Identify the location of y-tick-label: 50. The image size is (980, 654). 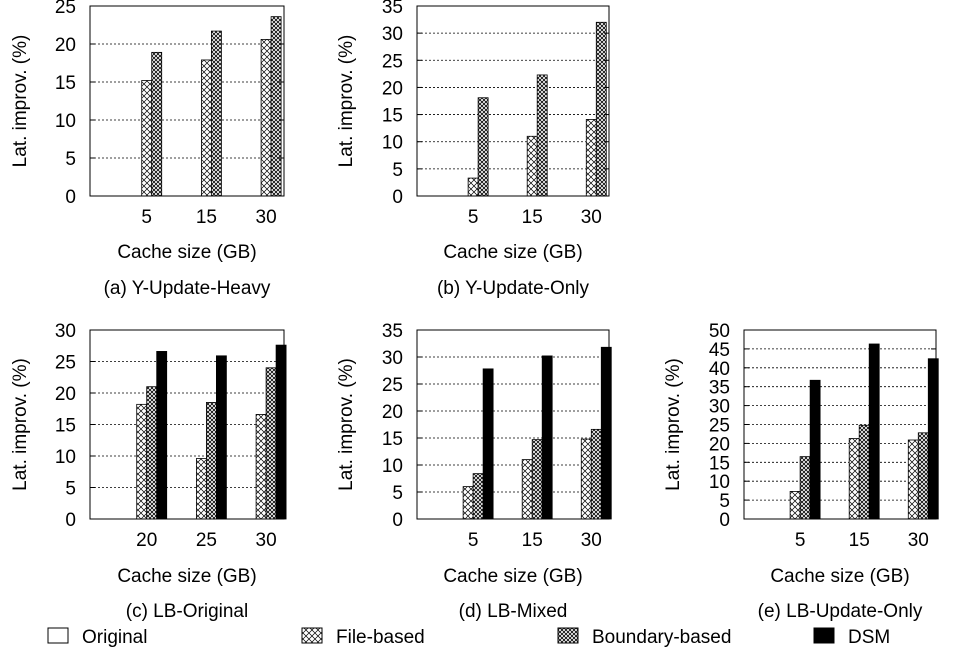
(719, 331).